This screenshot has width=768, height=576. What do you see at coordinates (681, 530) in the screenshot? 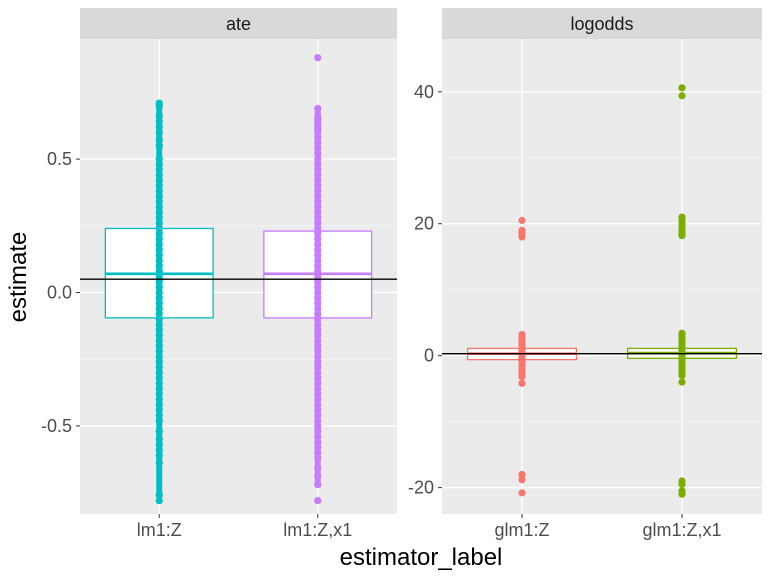
I see `x-tick-label: glm1:Z,x1` at bounding box center [681, 530].